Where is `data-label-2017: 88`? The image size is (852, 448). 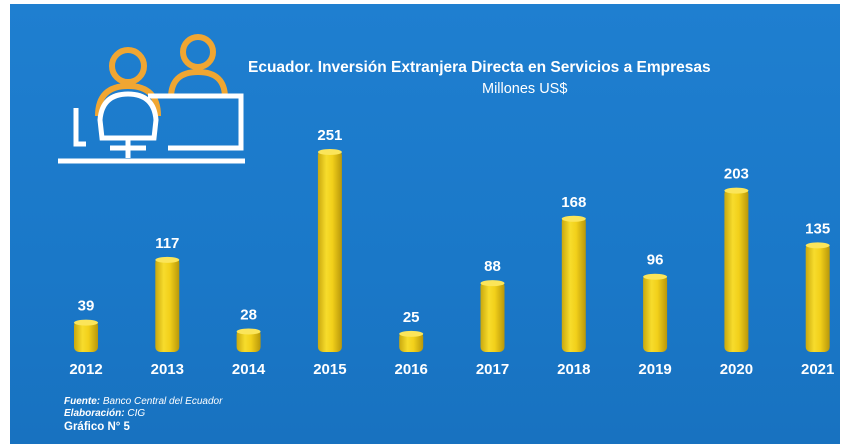 data-label-2017: 88 is located at coordinates (492, 266).